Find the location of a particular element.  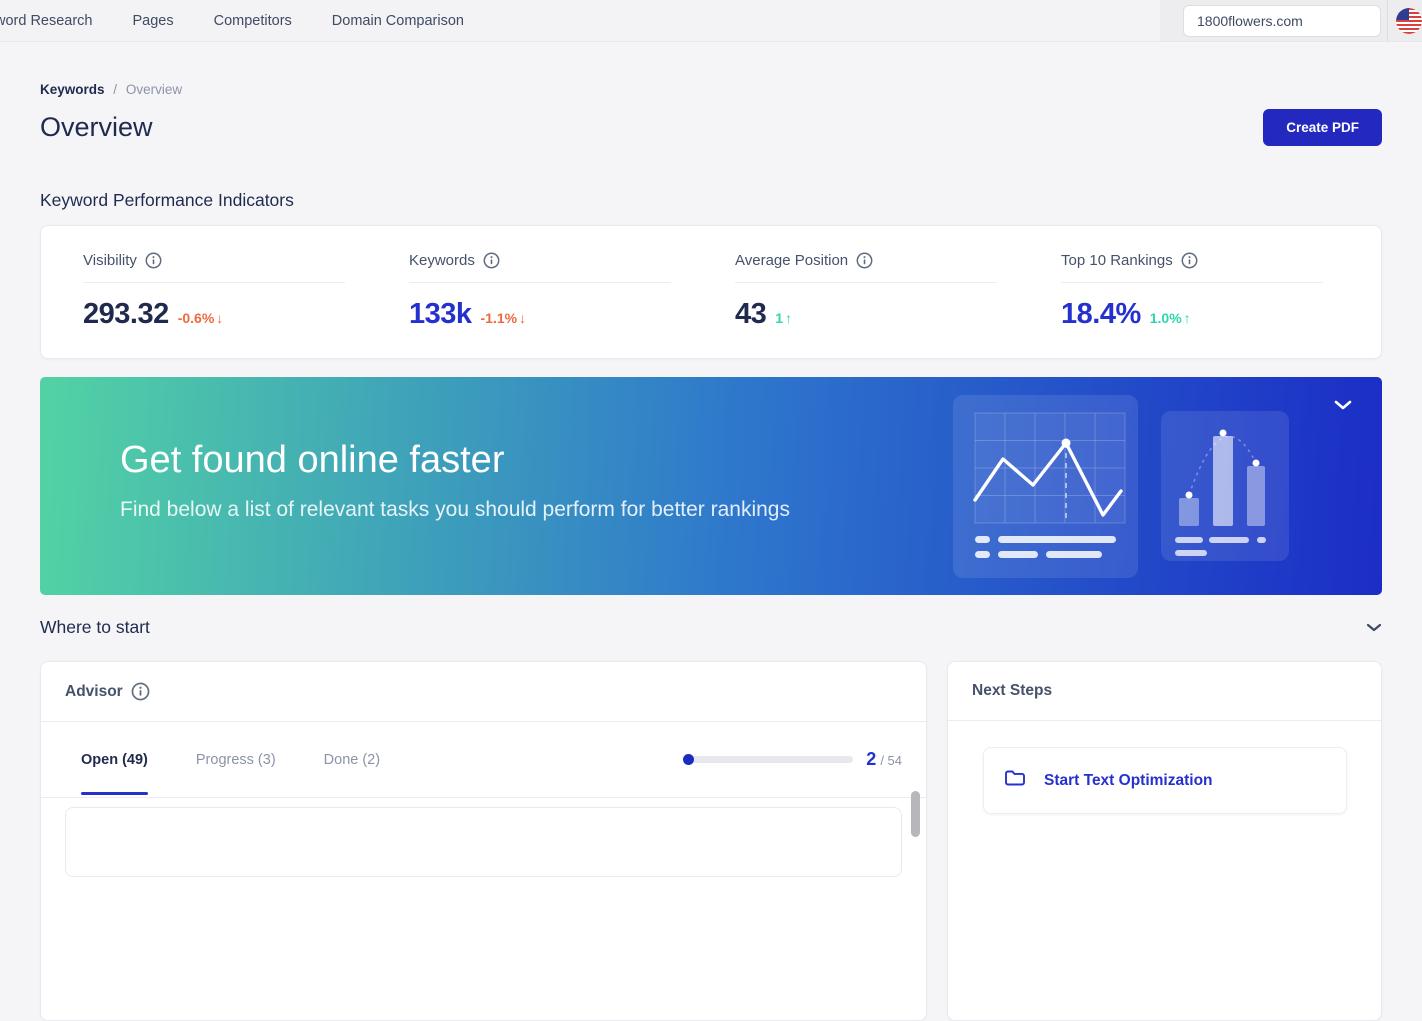

kpi-value-visibility: 293.32 is located at coordinates (126, 314).